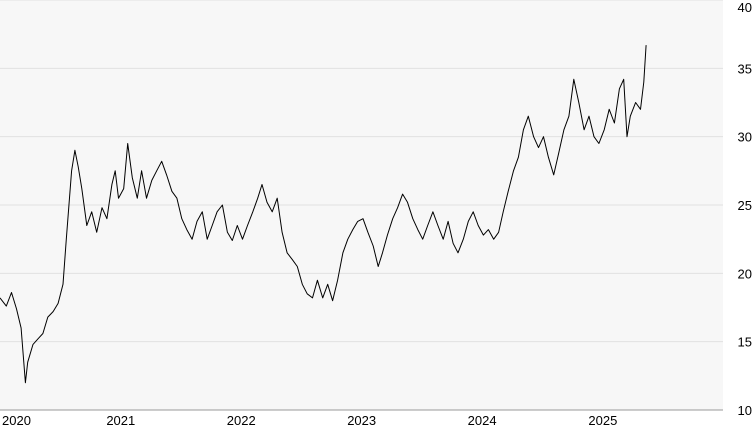 The height and width of the screenshot is (430, 753). Describe the element at coordinates (745, 7) in the screenshot. I see `y-tick-label: 40` at that location.